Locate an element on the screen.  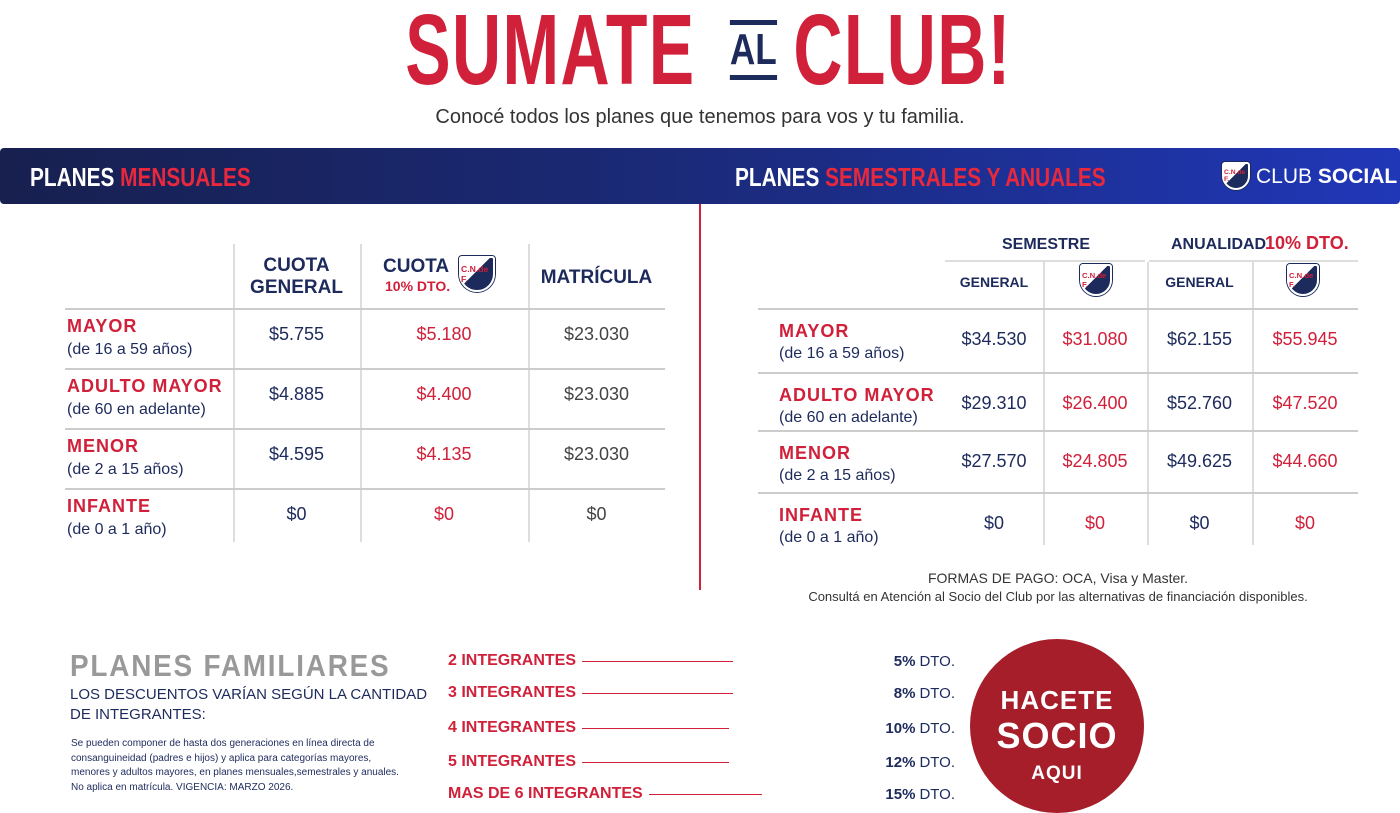
price: $29.310 is located at coordinates (994, 403).